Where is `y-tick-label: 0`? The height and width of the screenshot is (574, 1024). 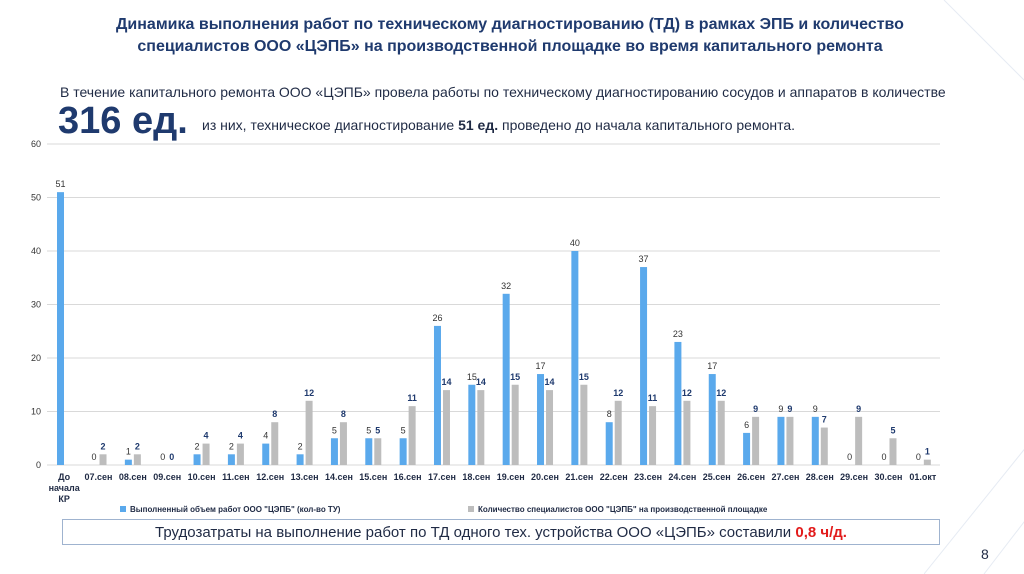
y-tick-label: 0 is located at coordinates (38, 465).